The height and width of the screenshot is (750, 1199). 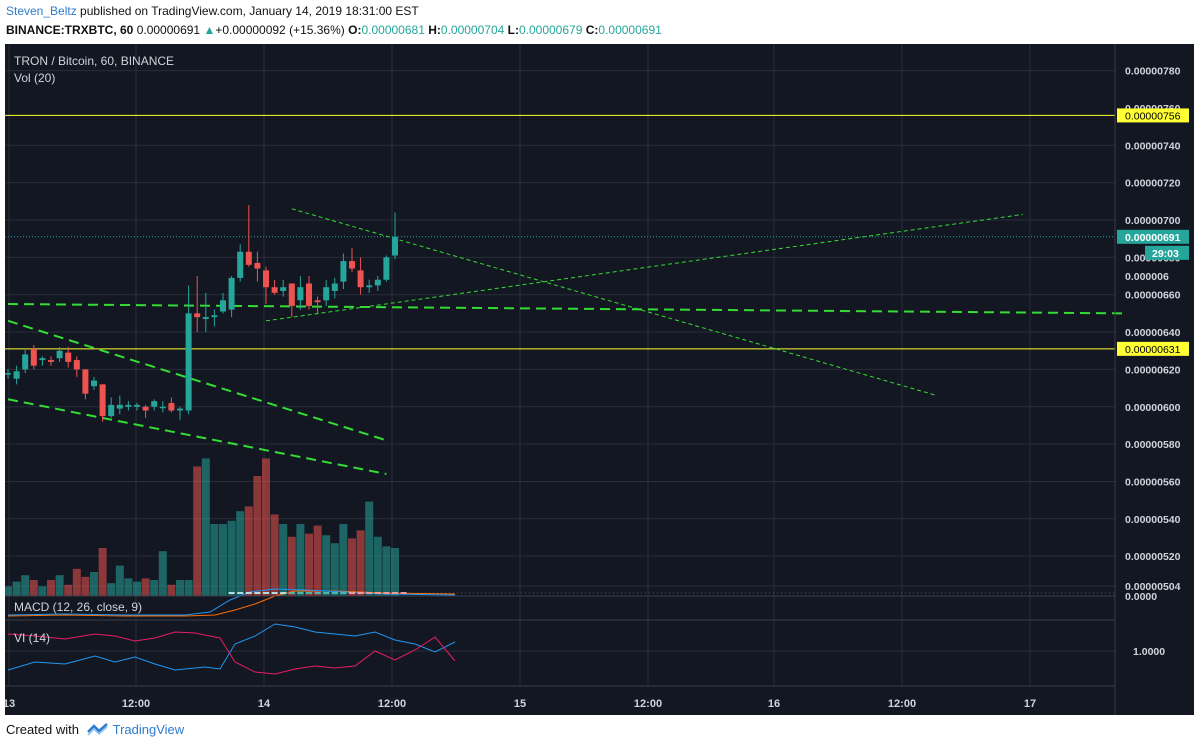 I want to click on footer: Created with TradingView, so click(x=95, y=730).